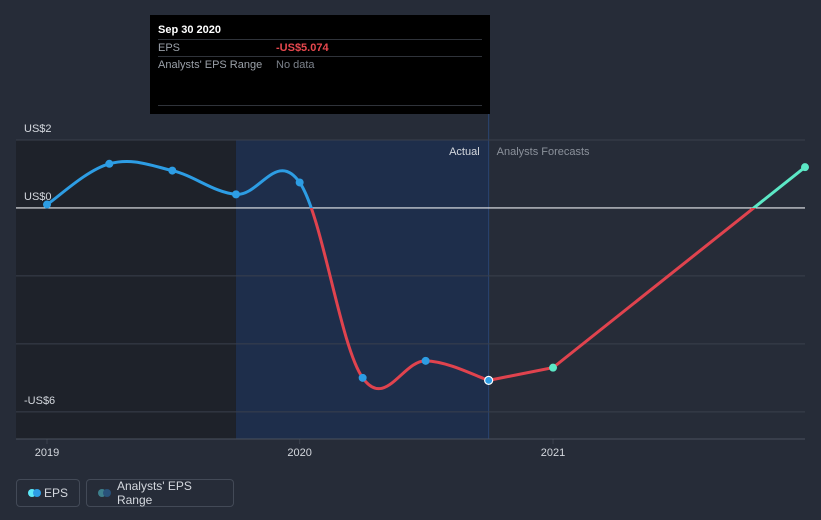 The height and width of the screenshot is (520, 821). I want to click on x-tick-label: 2019, so click(47, 453).